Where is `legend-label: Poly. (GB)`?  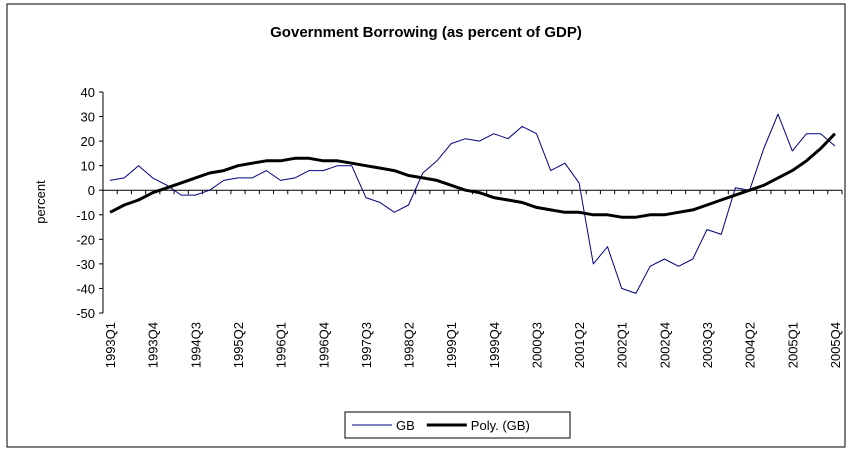 legend-label: Poly. (GB) is located at coordinates (500, 425).